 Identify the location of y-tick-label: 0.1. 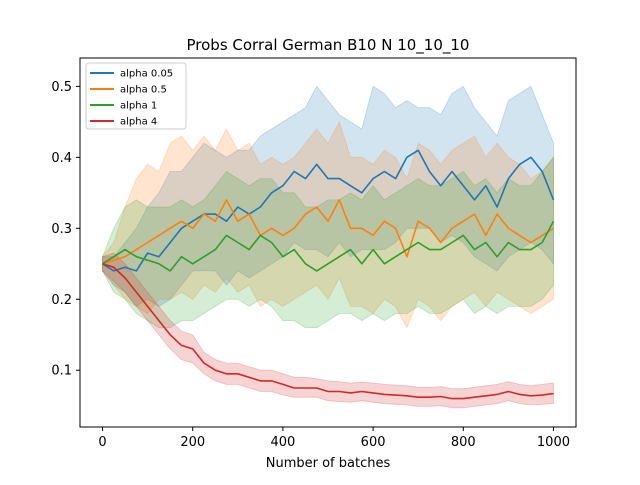
(61, 371).